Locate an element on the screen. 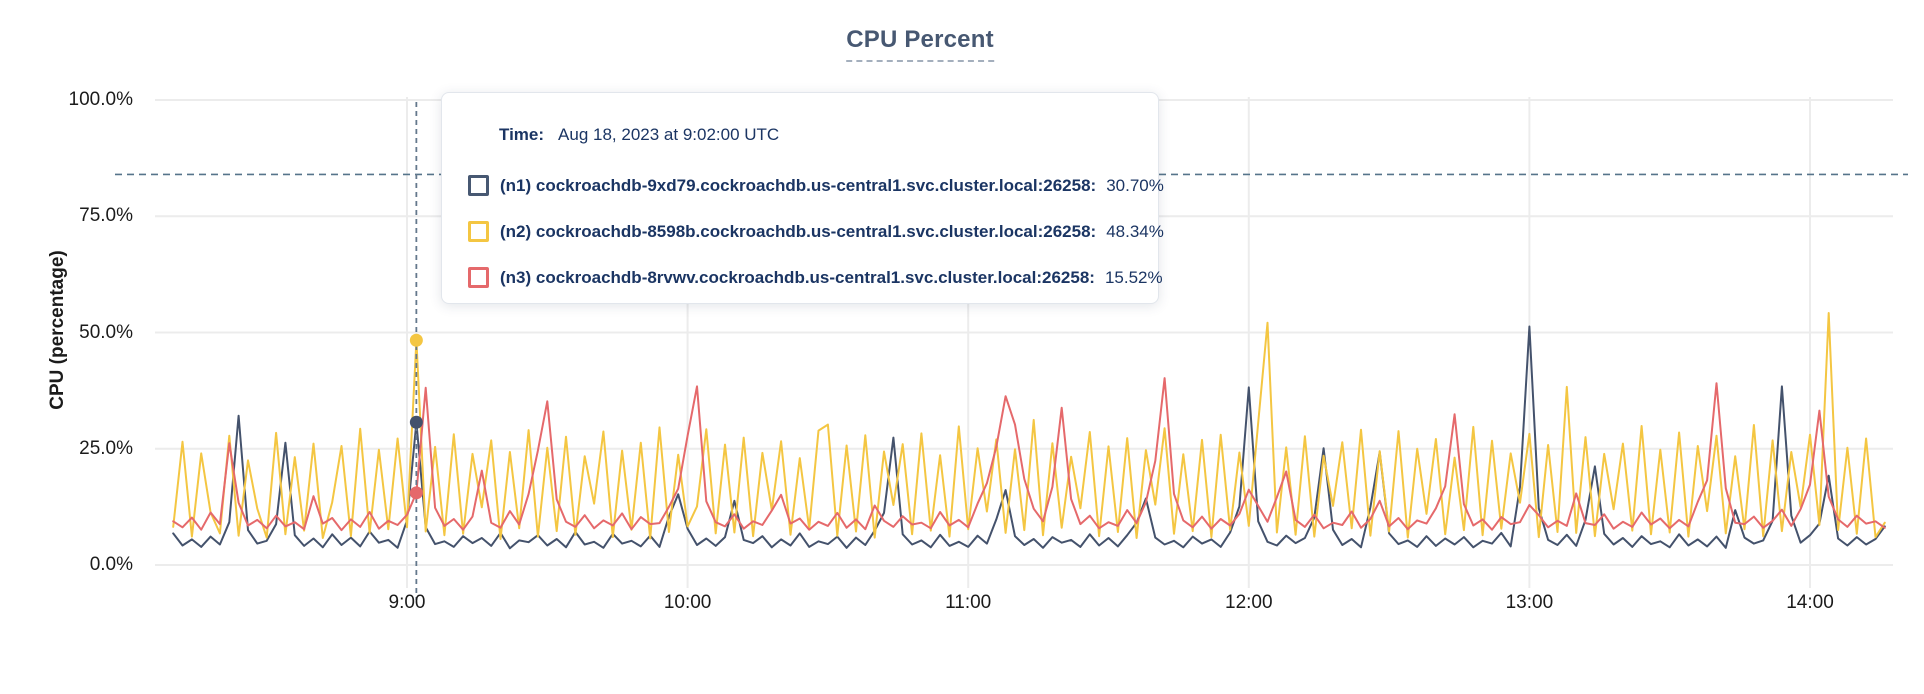 This screenshot has width=1924, height=694. tooltip-series-value: 30.70% is located at coordinates (1135, 185).